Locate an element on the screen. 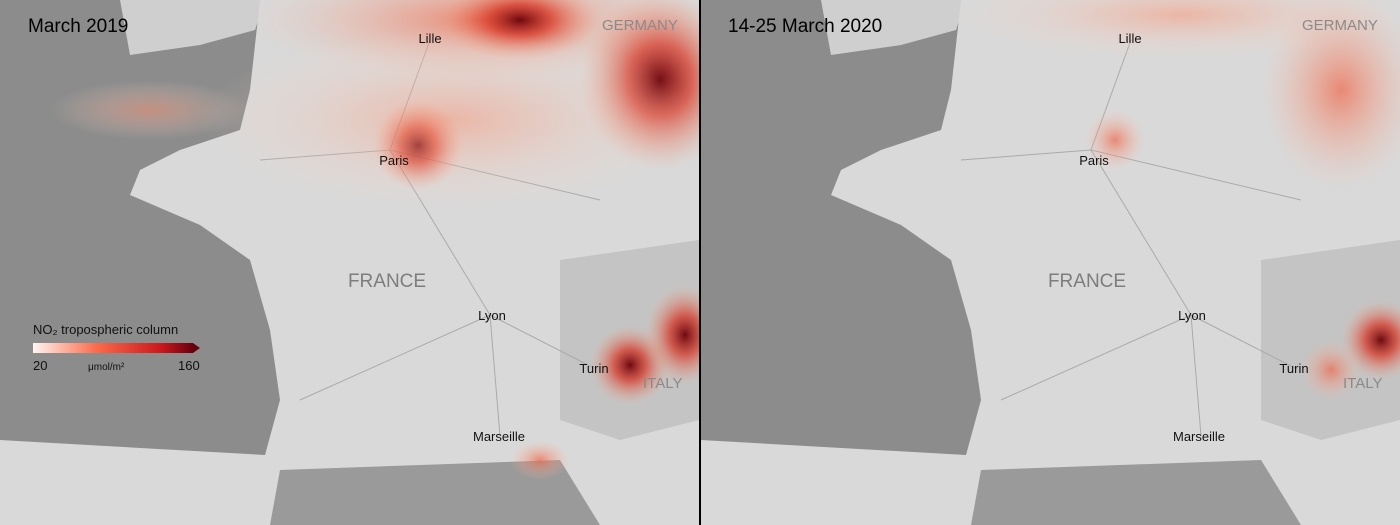 The width and height of the screenshot is (1400, 525). legend-unit: μmol/m² is located at coordinates (106, 367).